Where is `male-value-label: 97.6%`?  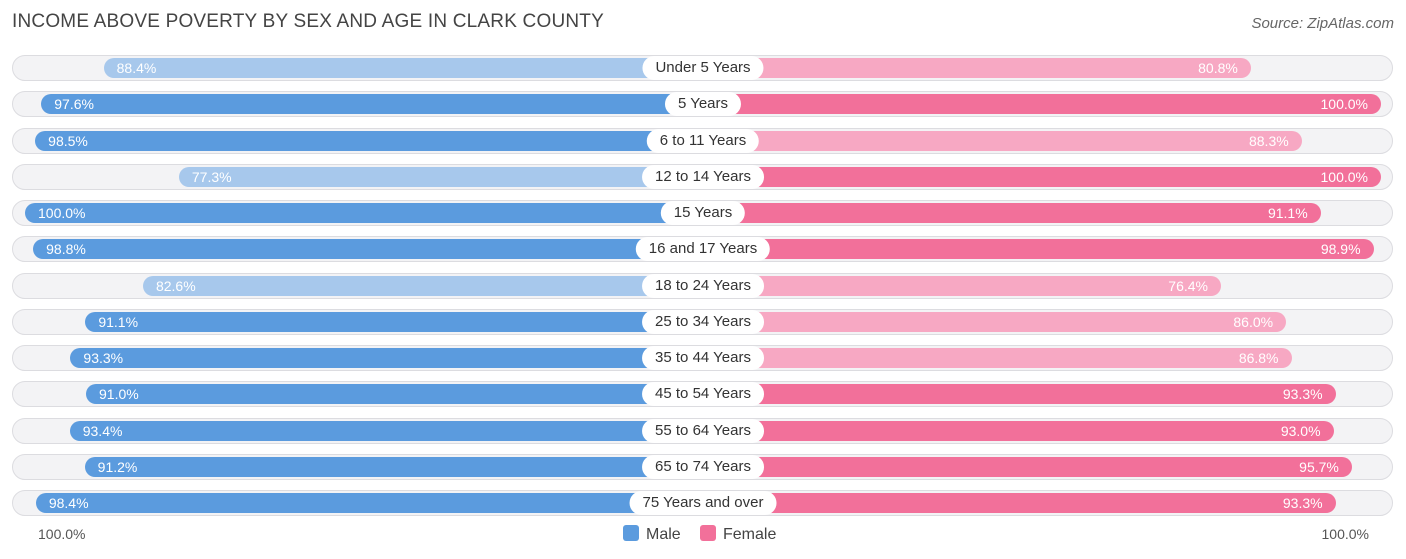
male-value-label: 97.6% is located at coordinates (74, 104).